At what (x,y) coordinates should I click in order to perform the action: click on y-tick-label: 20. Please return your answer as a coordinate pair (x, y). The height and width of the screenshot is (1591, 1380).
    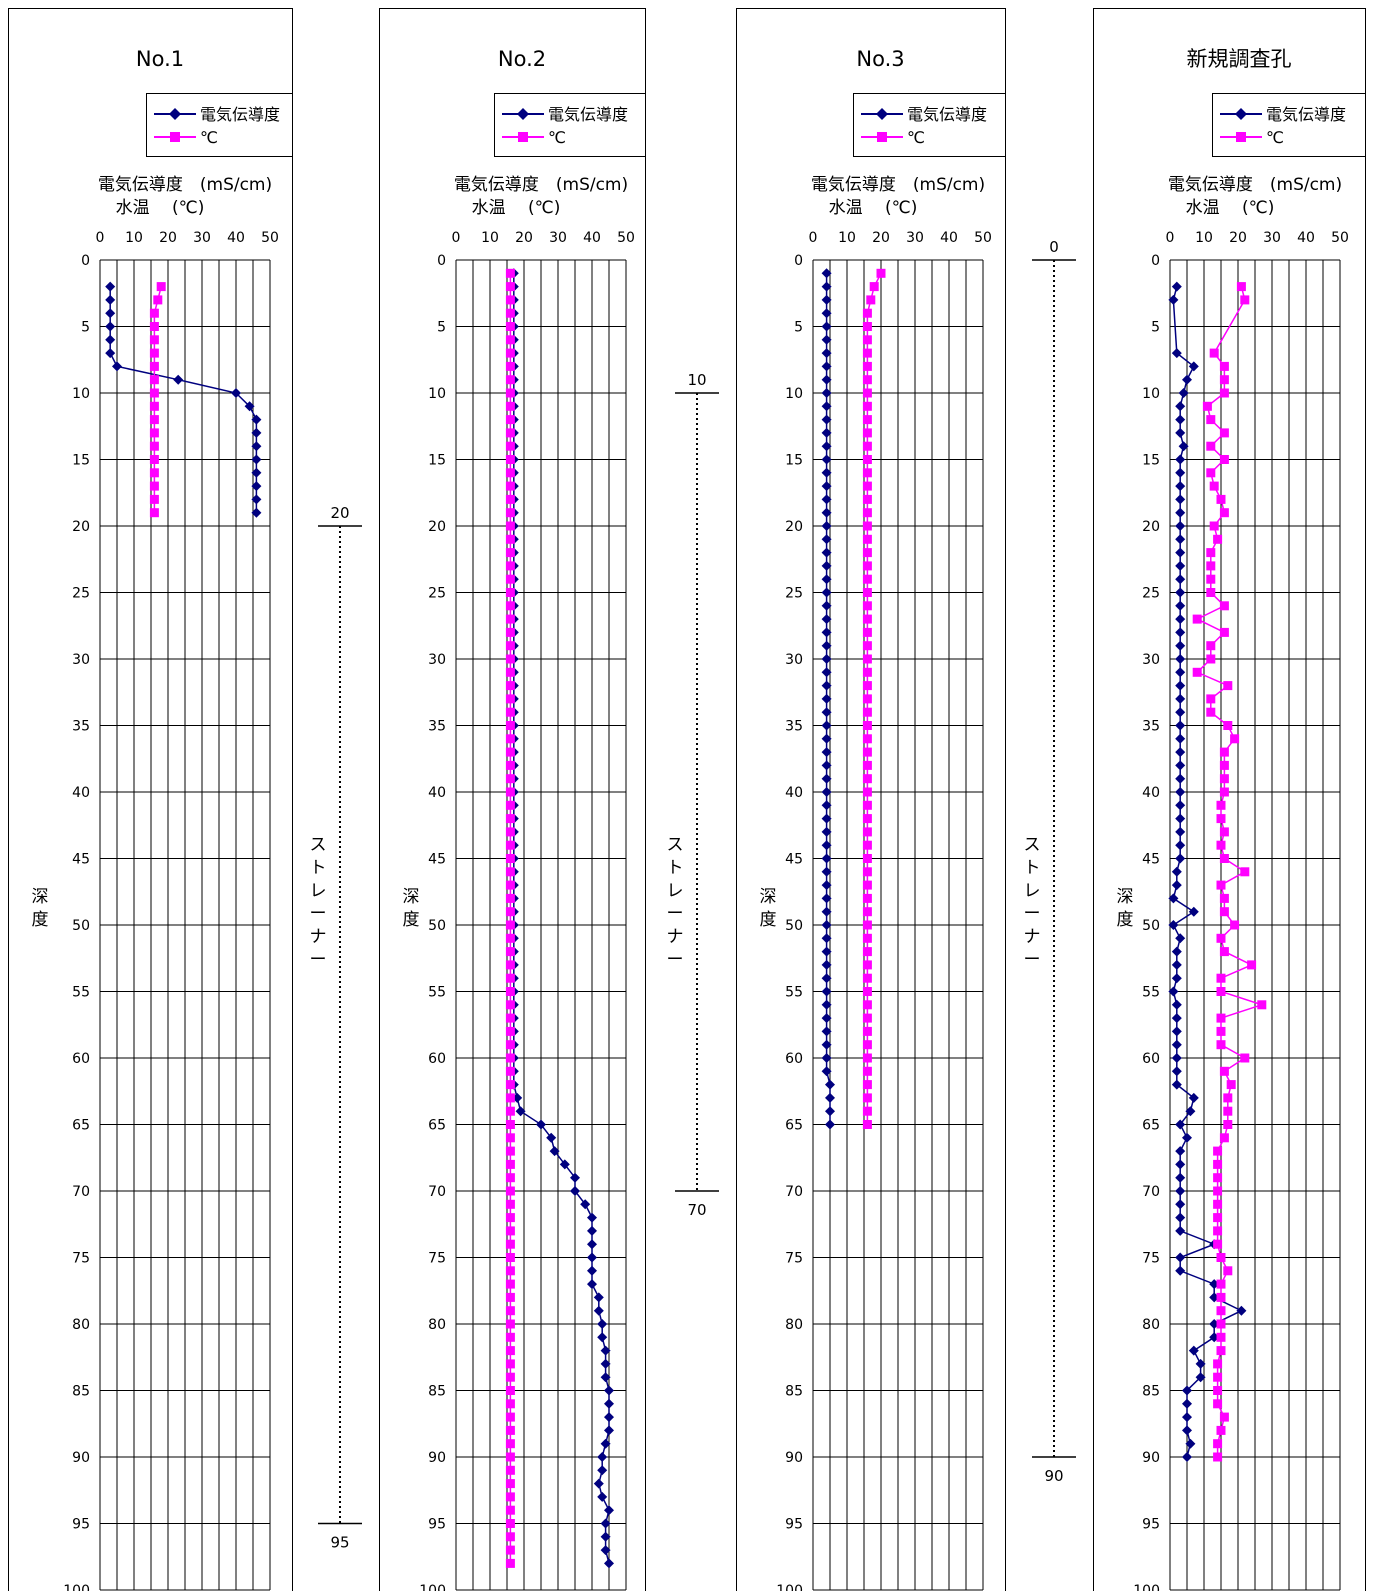
    Looking at the image, I should click on (1151, 527).